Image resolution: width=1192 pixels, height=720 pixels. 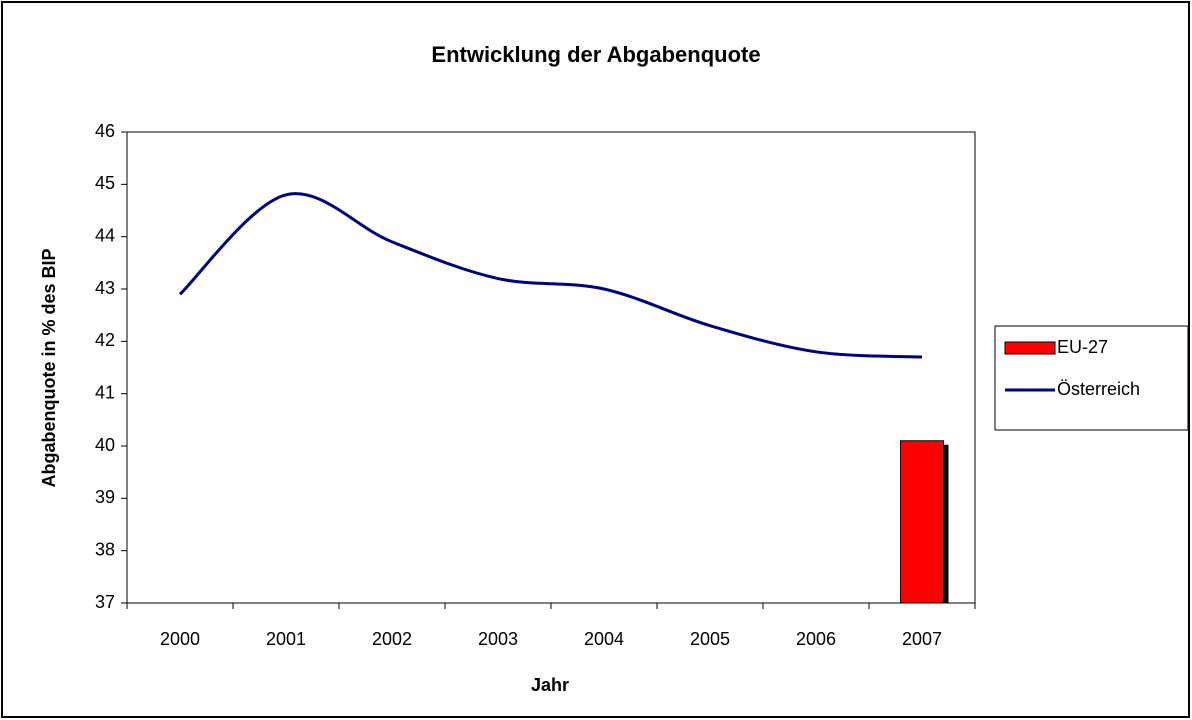 What do you see at coordinates (105, 288) in the screenshot?
I see `y-tick-label: 43` at bounding box center [105, 288].